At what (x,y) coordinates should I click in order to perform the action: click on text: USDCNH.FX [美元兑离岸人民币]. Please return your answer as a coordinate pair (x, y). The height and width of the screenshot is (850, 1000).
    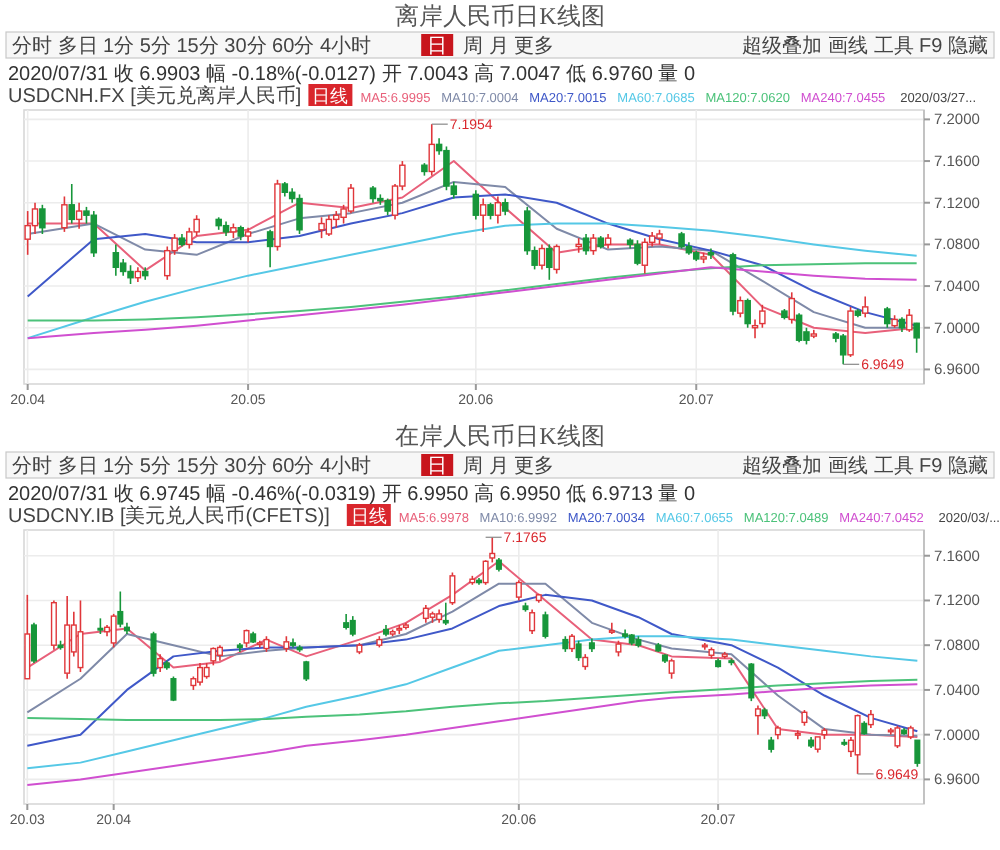
    Looking at the image, I should click on (155, 96).